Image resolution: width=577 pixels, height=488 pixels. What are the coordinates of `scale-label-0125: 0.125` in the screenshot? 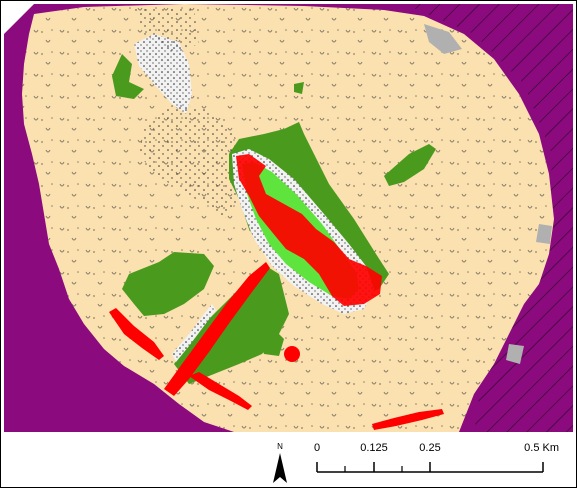 It's located at (374, 448).